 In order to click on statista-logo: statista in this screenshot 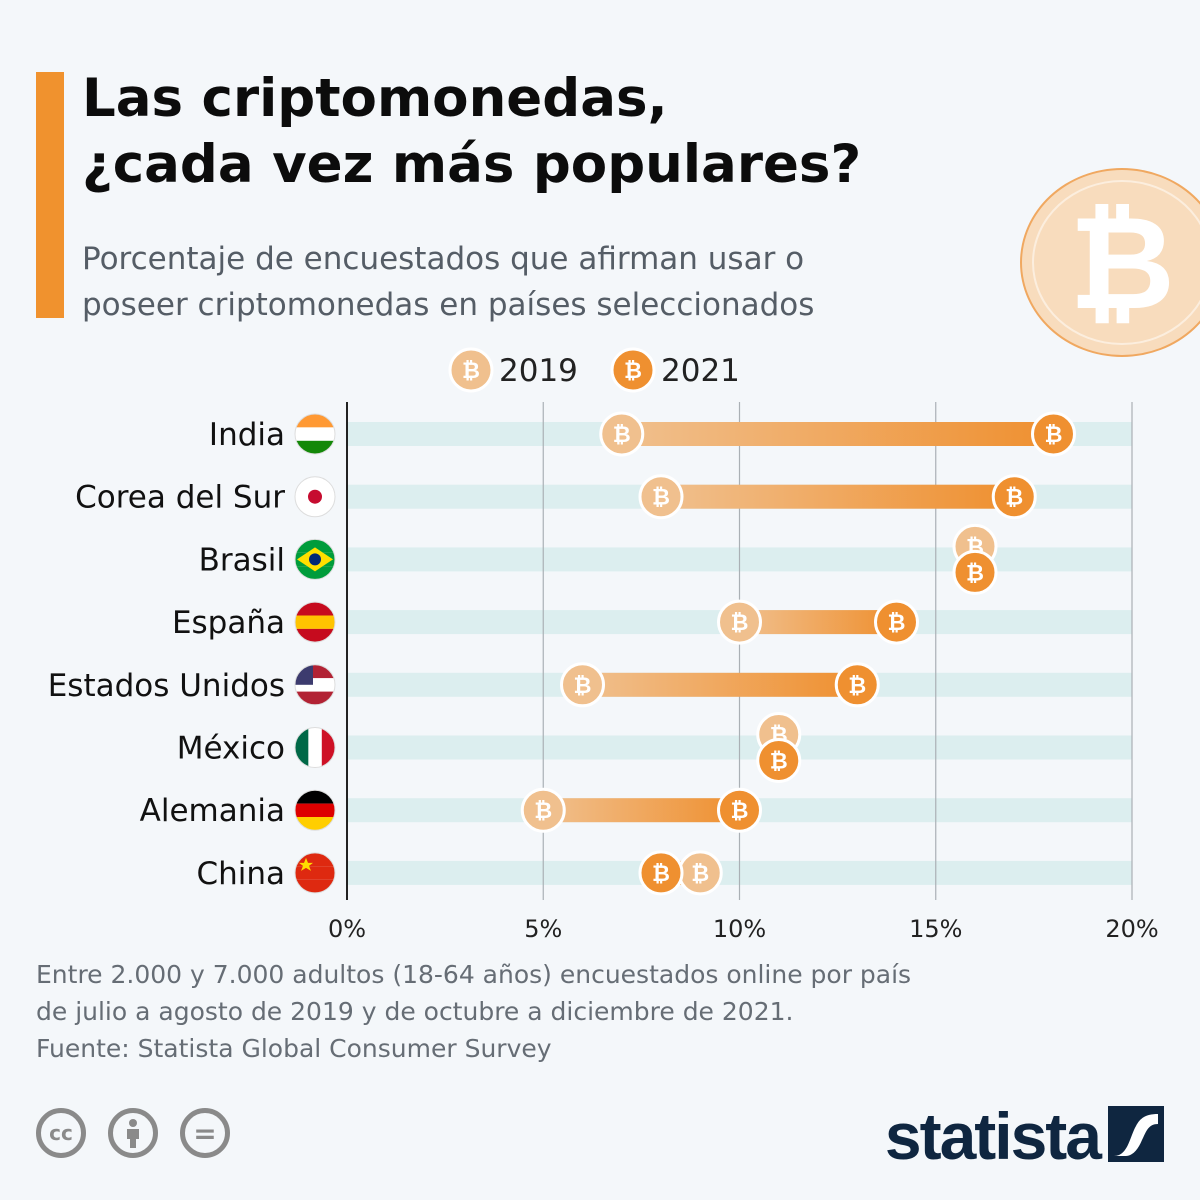, I will do `click(993, 1136)`.